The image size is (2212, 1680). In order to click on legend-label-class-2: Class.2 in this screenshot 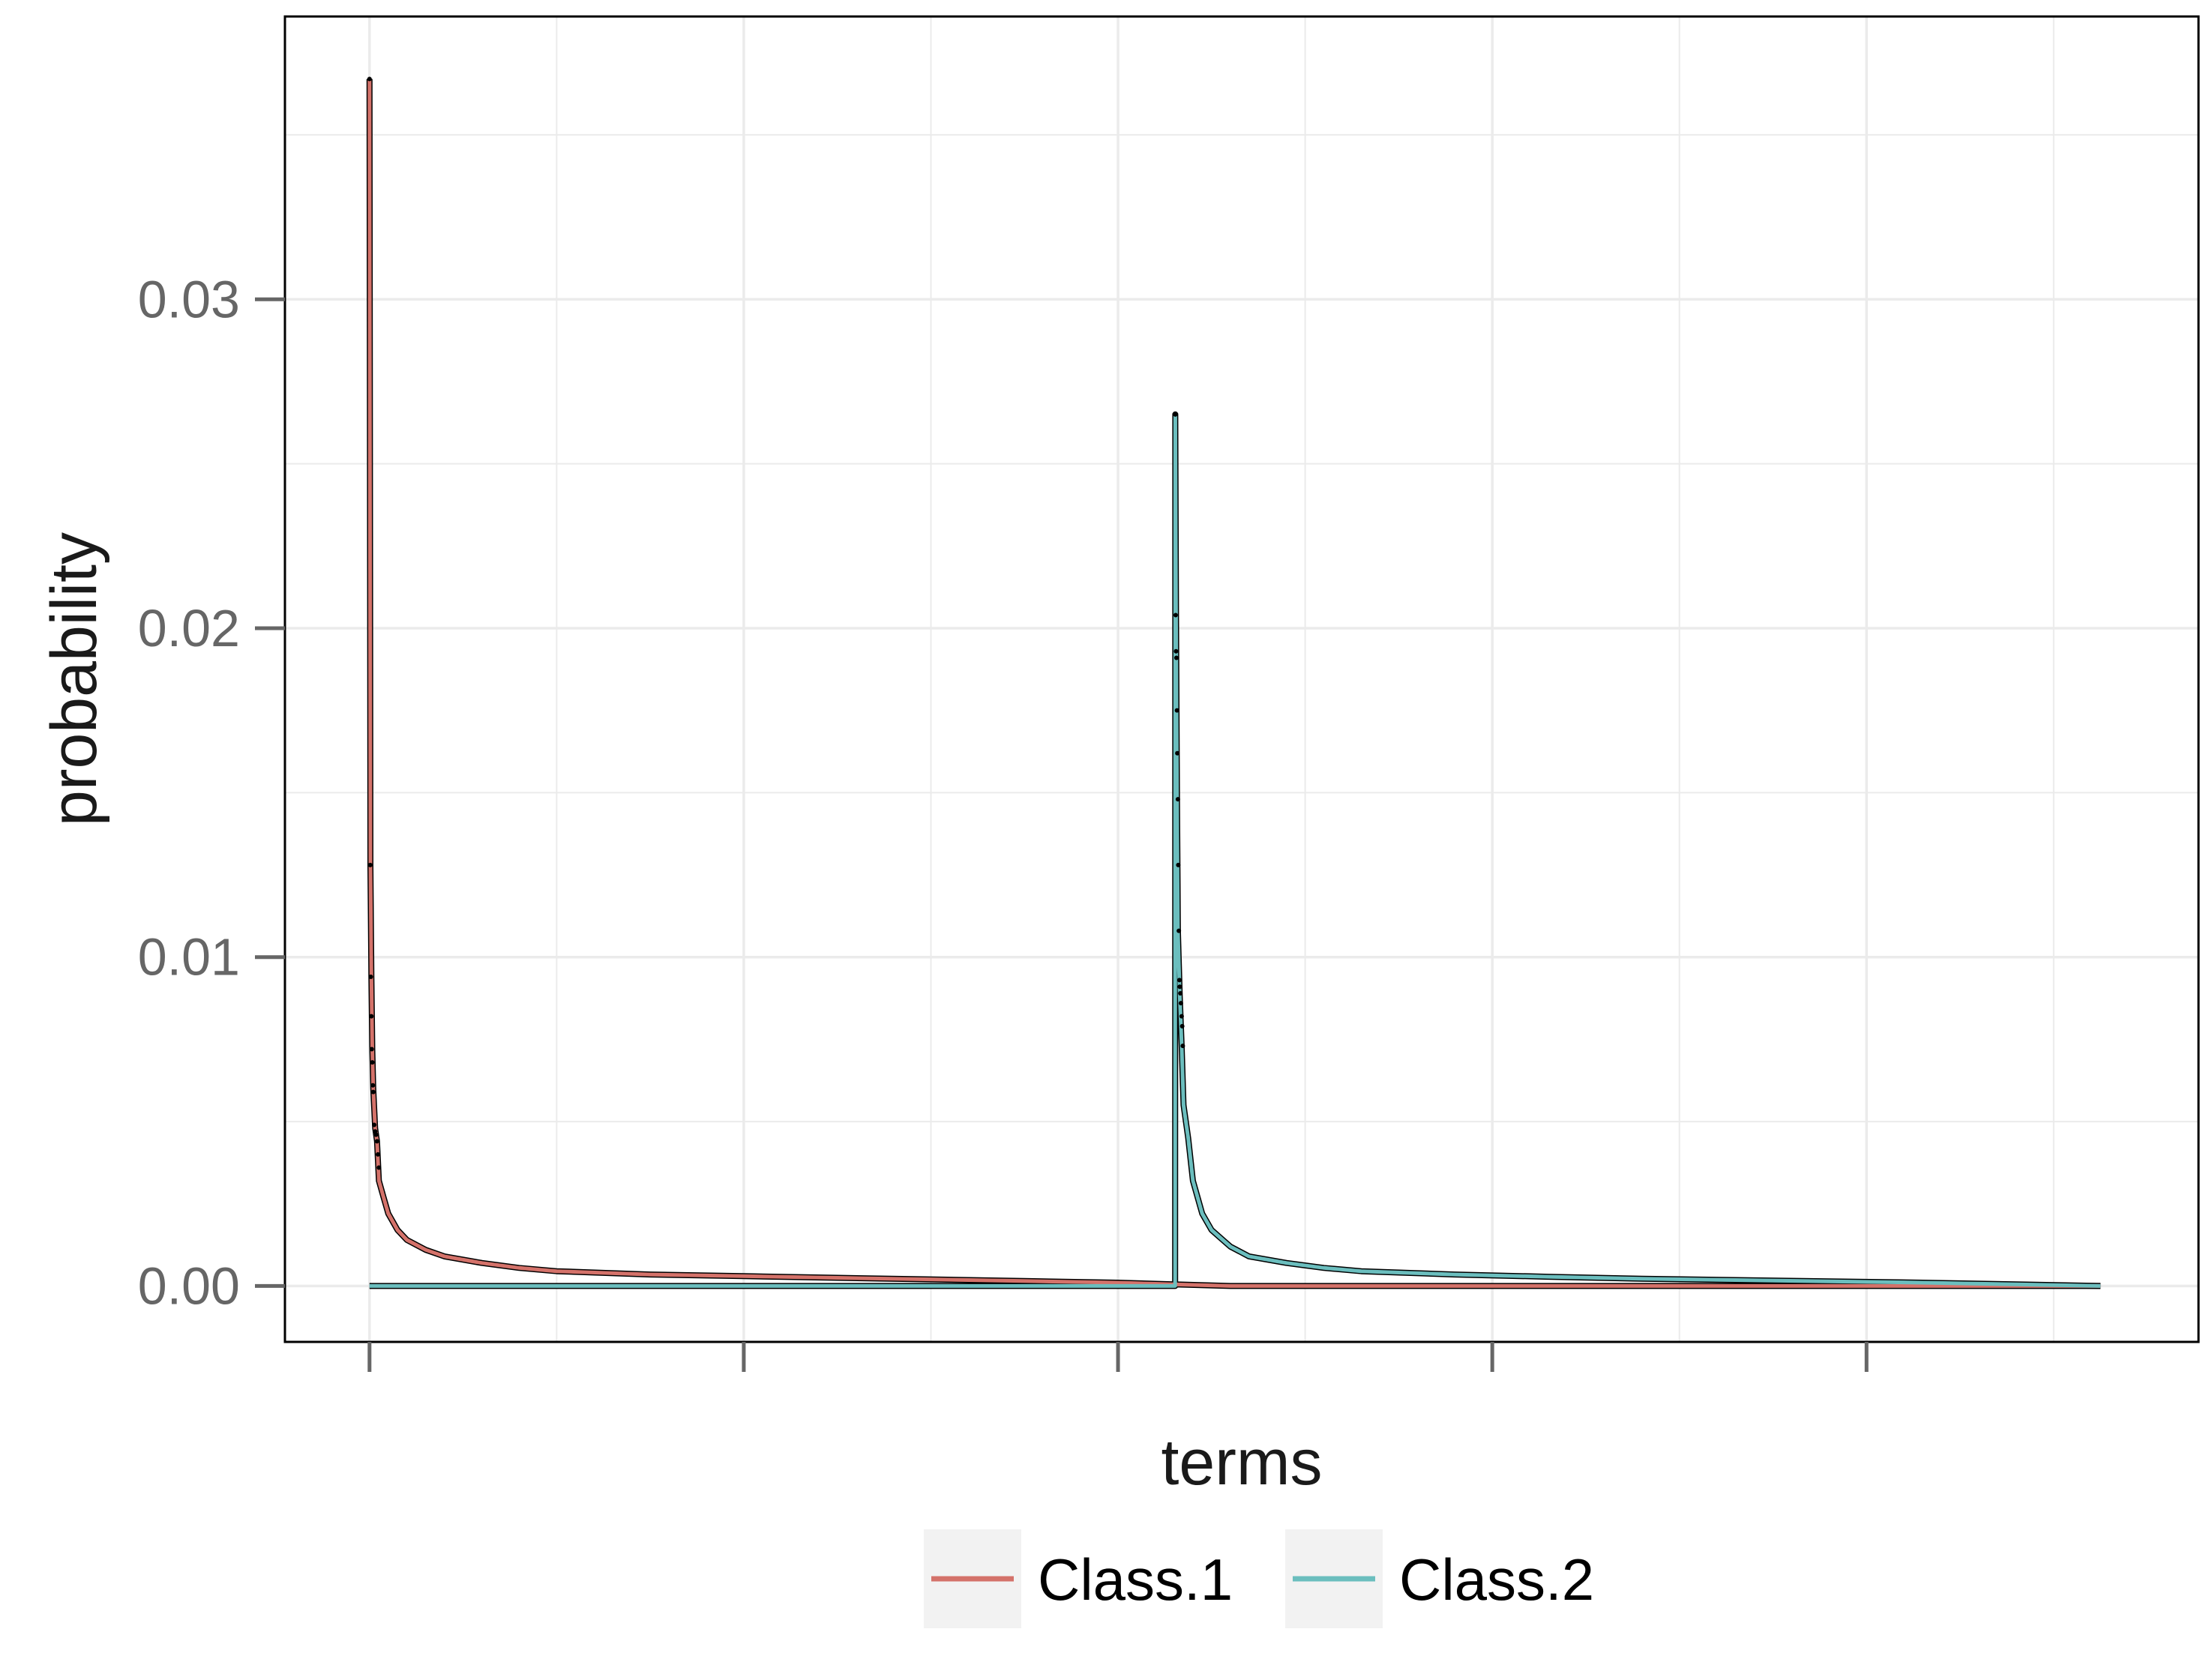, I will do `click(1496, 1580)`.